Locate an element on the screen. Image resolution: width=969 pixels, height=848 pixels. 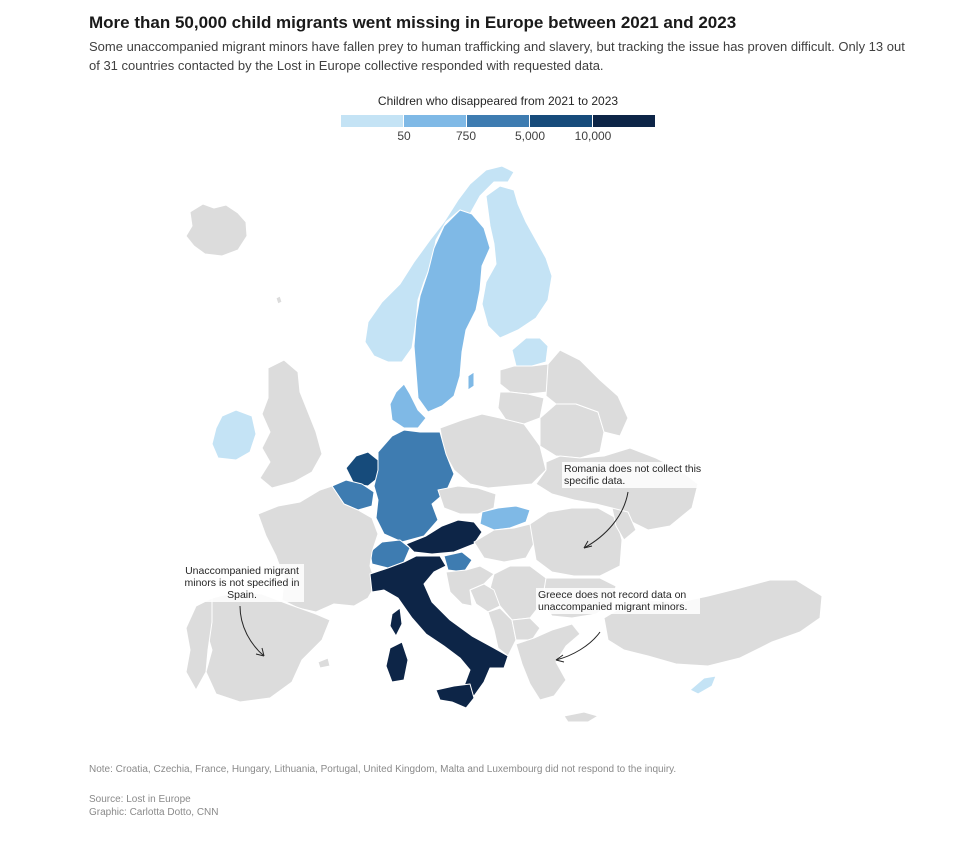
legend-color-bar is located at coordinates (498, 121).